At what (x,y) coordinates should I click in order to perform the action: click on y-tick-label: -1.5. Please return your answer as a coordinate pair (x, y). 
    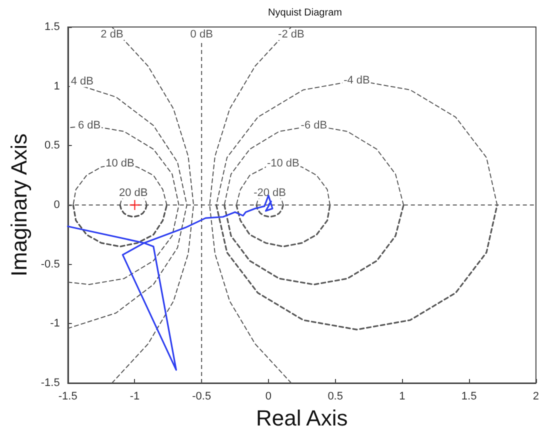
    Looking at the image, I should click on (50, 383).